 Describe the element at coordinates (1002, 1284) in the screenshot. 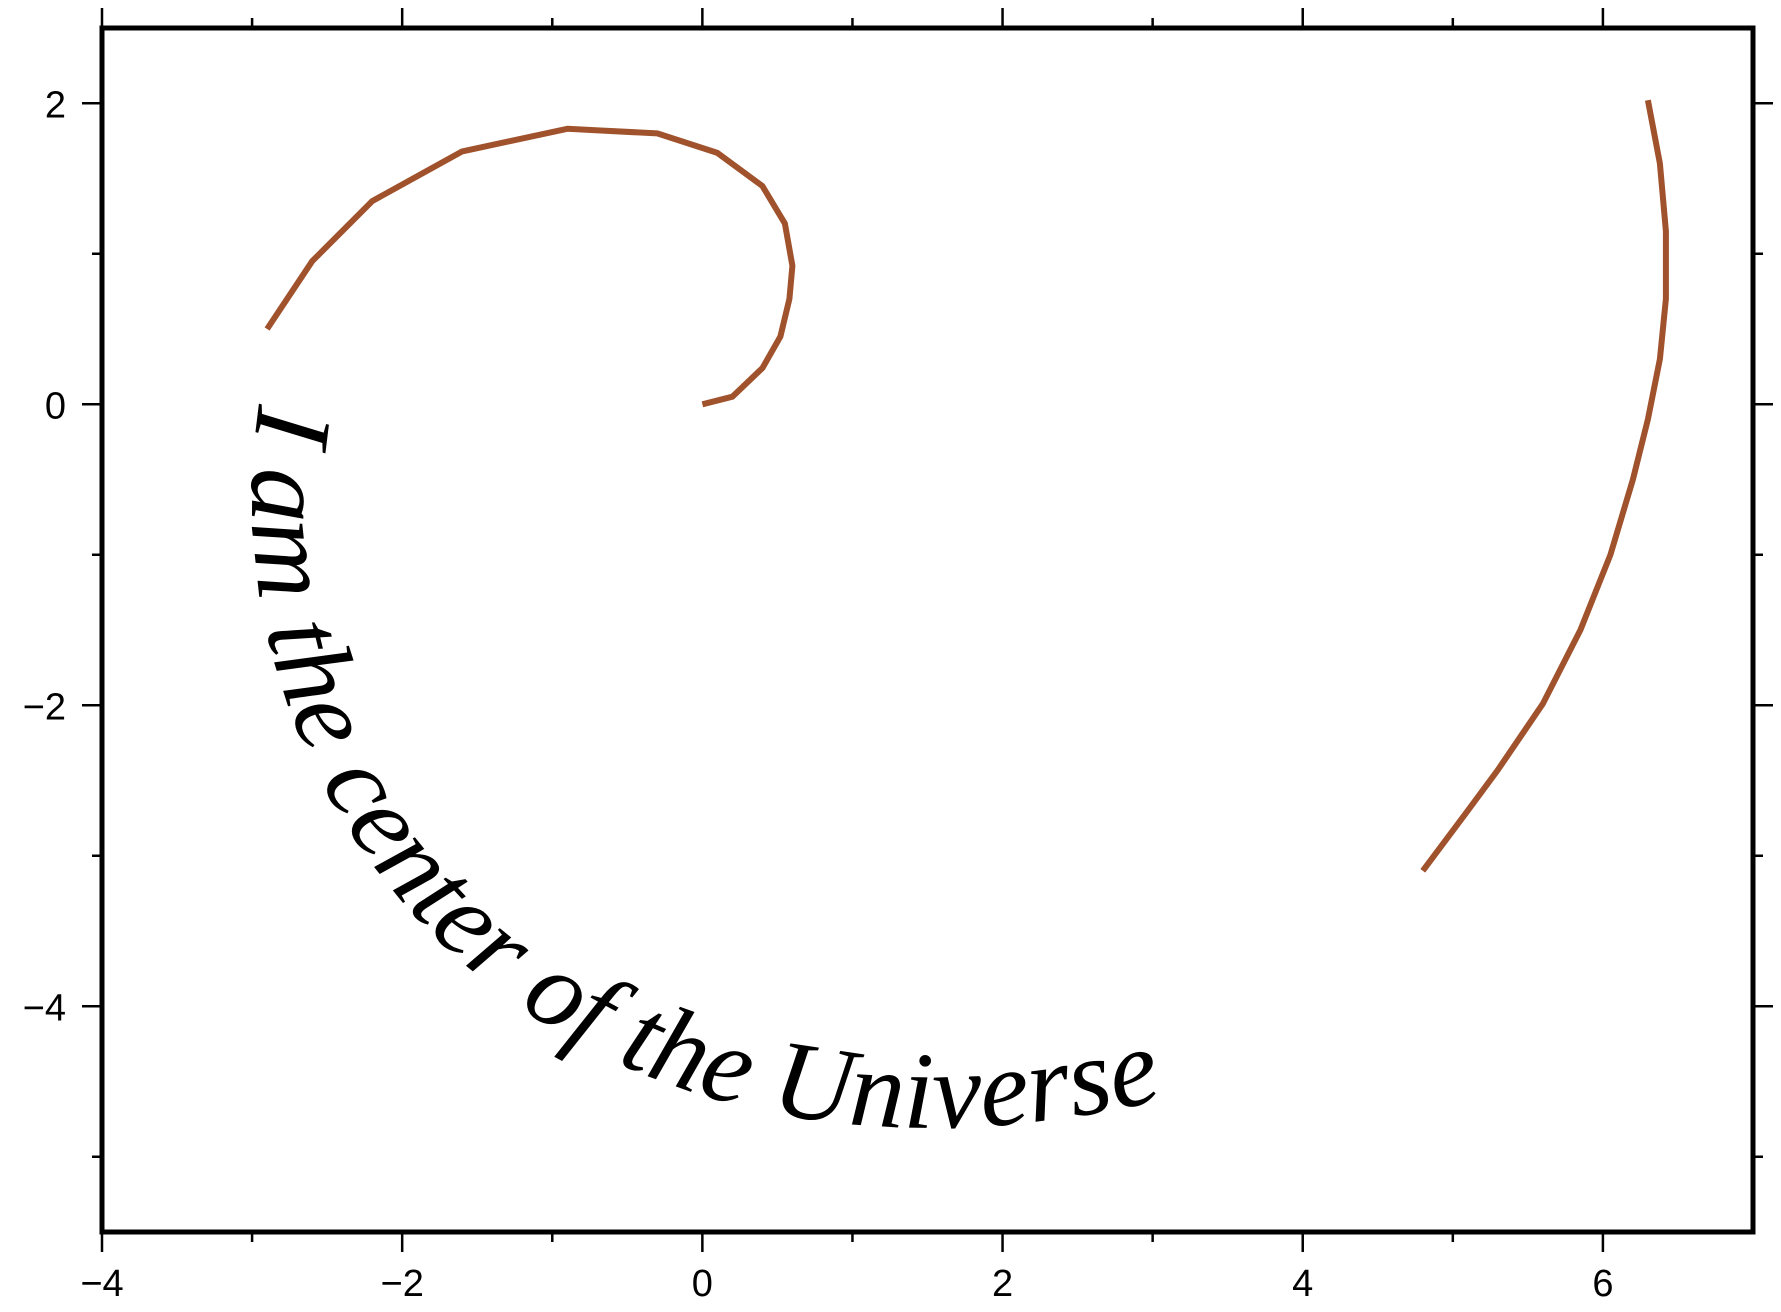

I see `x-tick-label: 2` at that location.